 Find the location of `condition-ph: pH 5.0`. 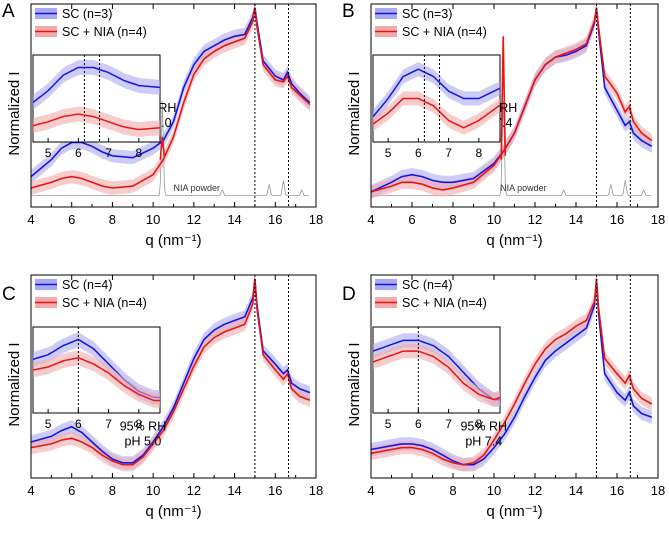

condition-ph: pH 5.0 is located at coordinates (143, 442).